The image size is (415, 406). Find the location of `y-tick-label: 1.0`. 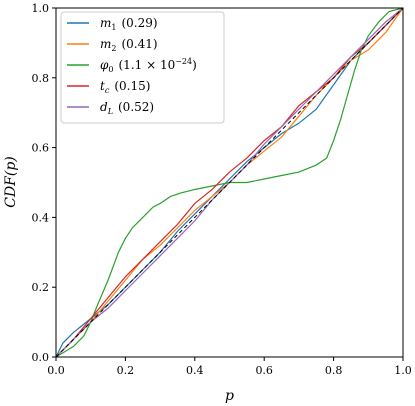

y-tick-label: 1.0 is located at coordinates (41, 8).